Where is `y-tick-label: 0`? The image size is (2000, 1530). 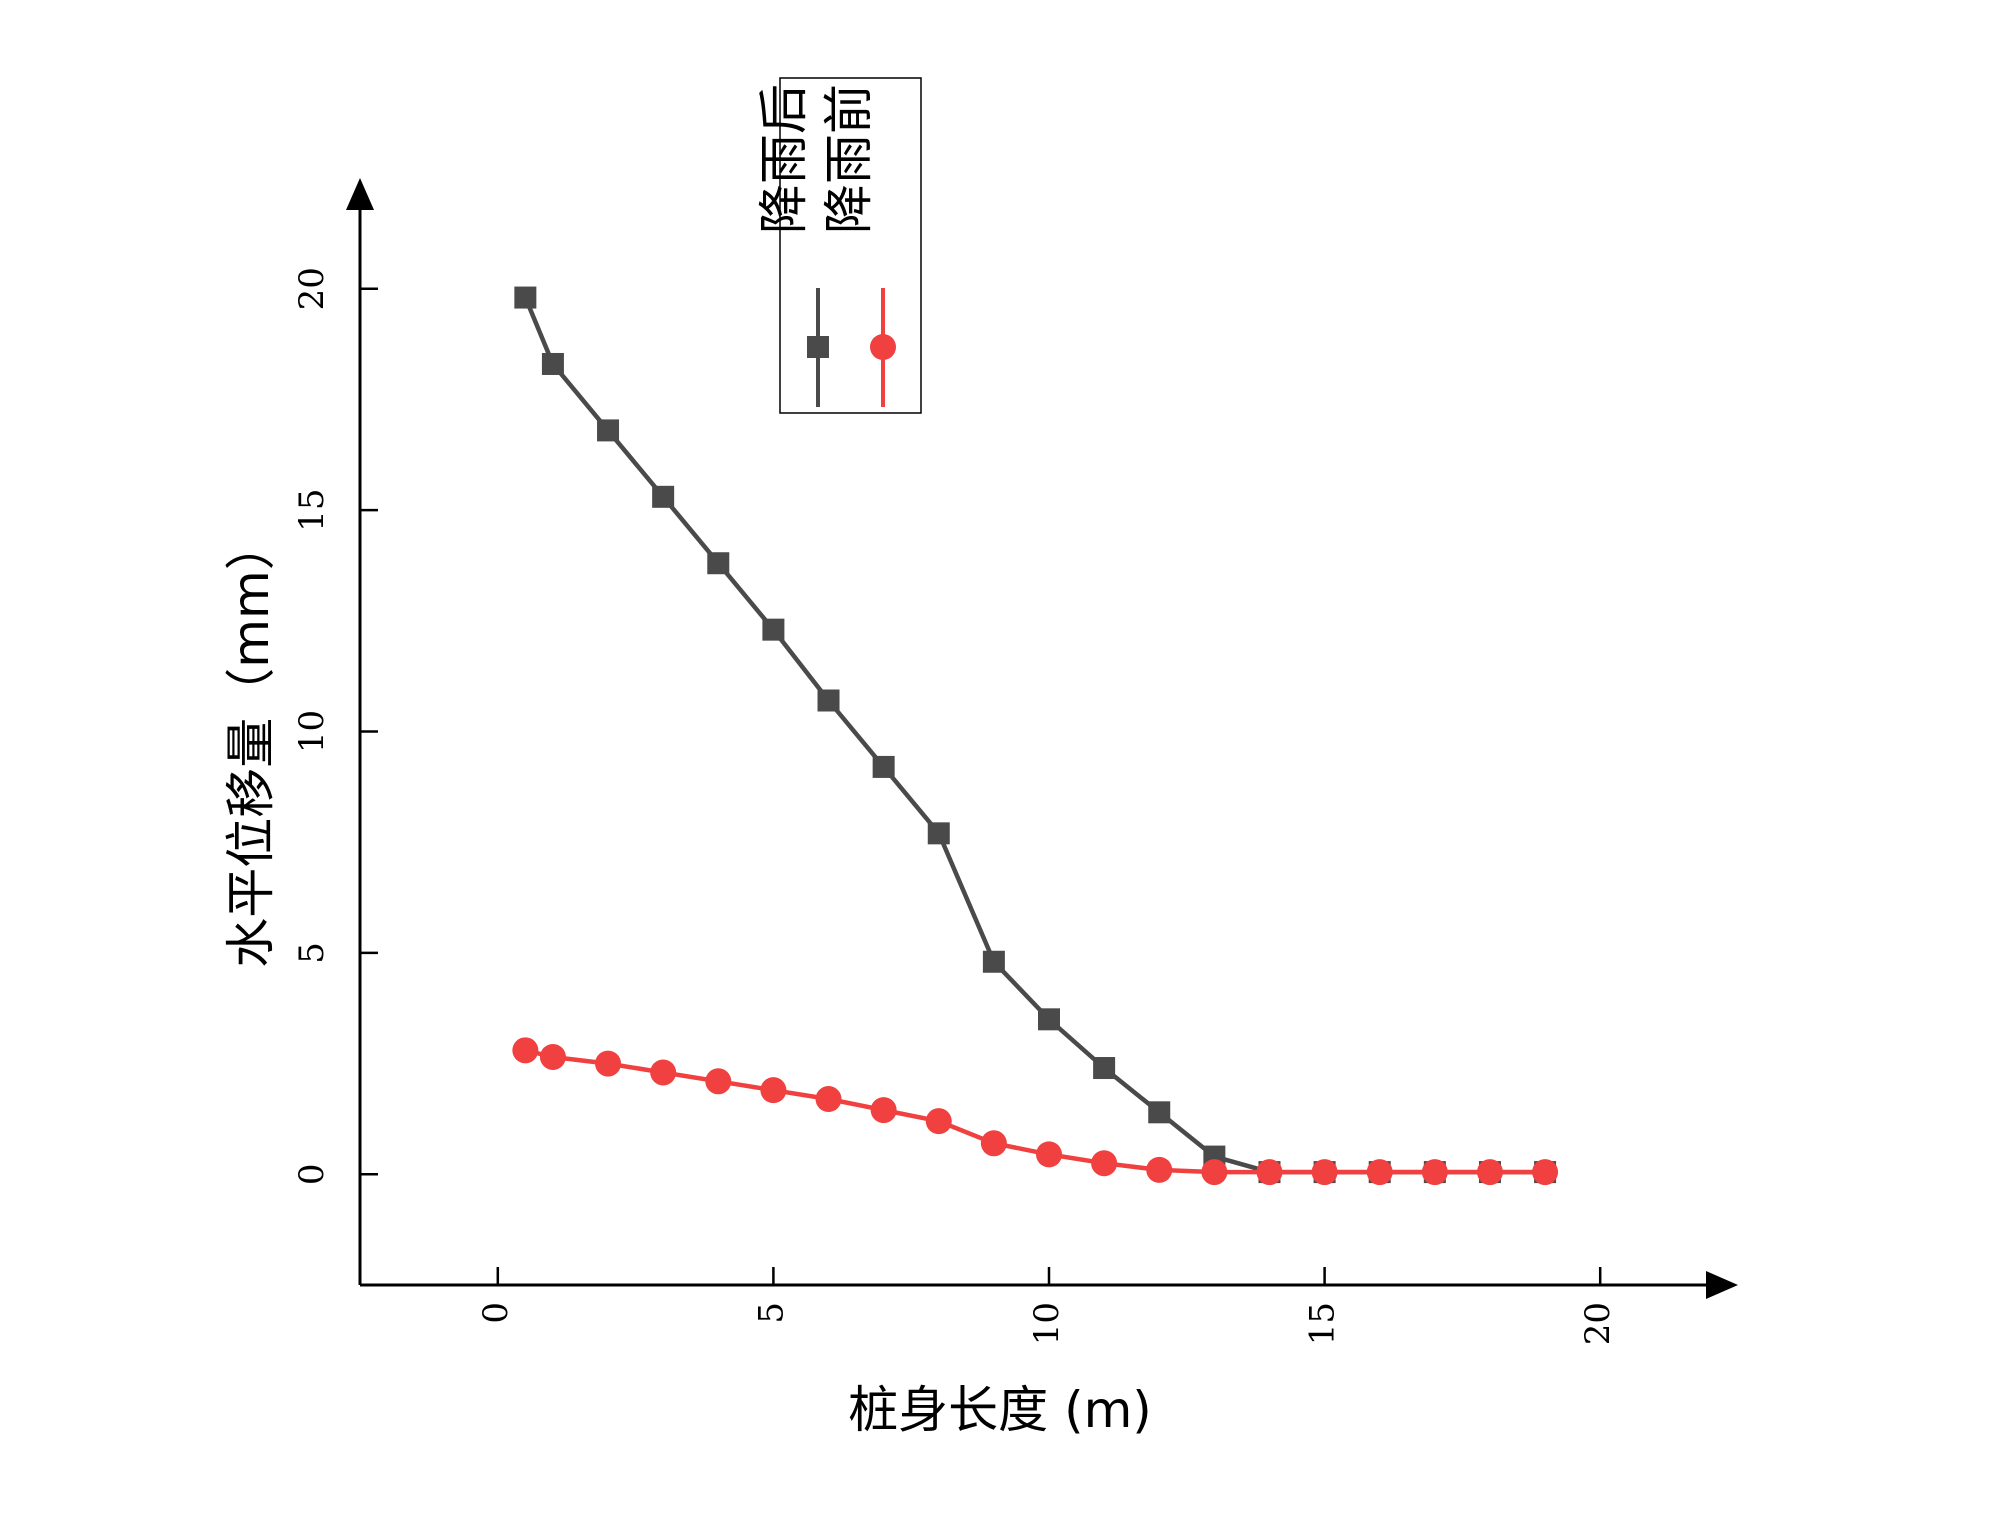 y-tick-label: 0 is located at coordinates (312, 1174).